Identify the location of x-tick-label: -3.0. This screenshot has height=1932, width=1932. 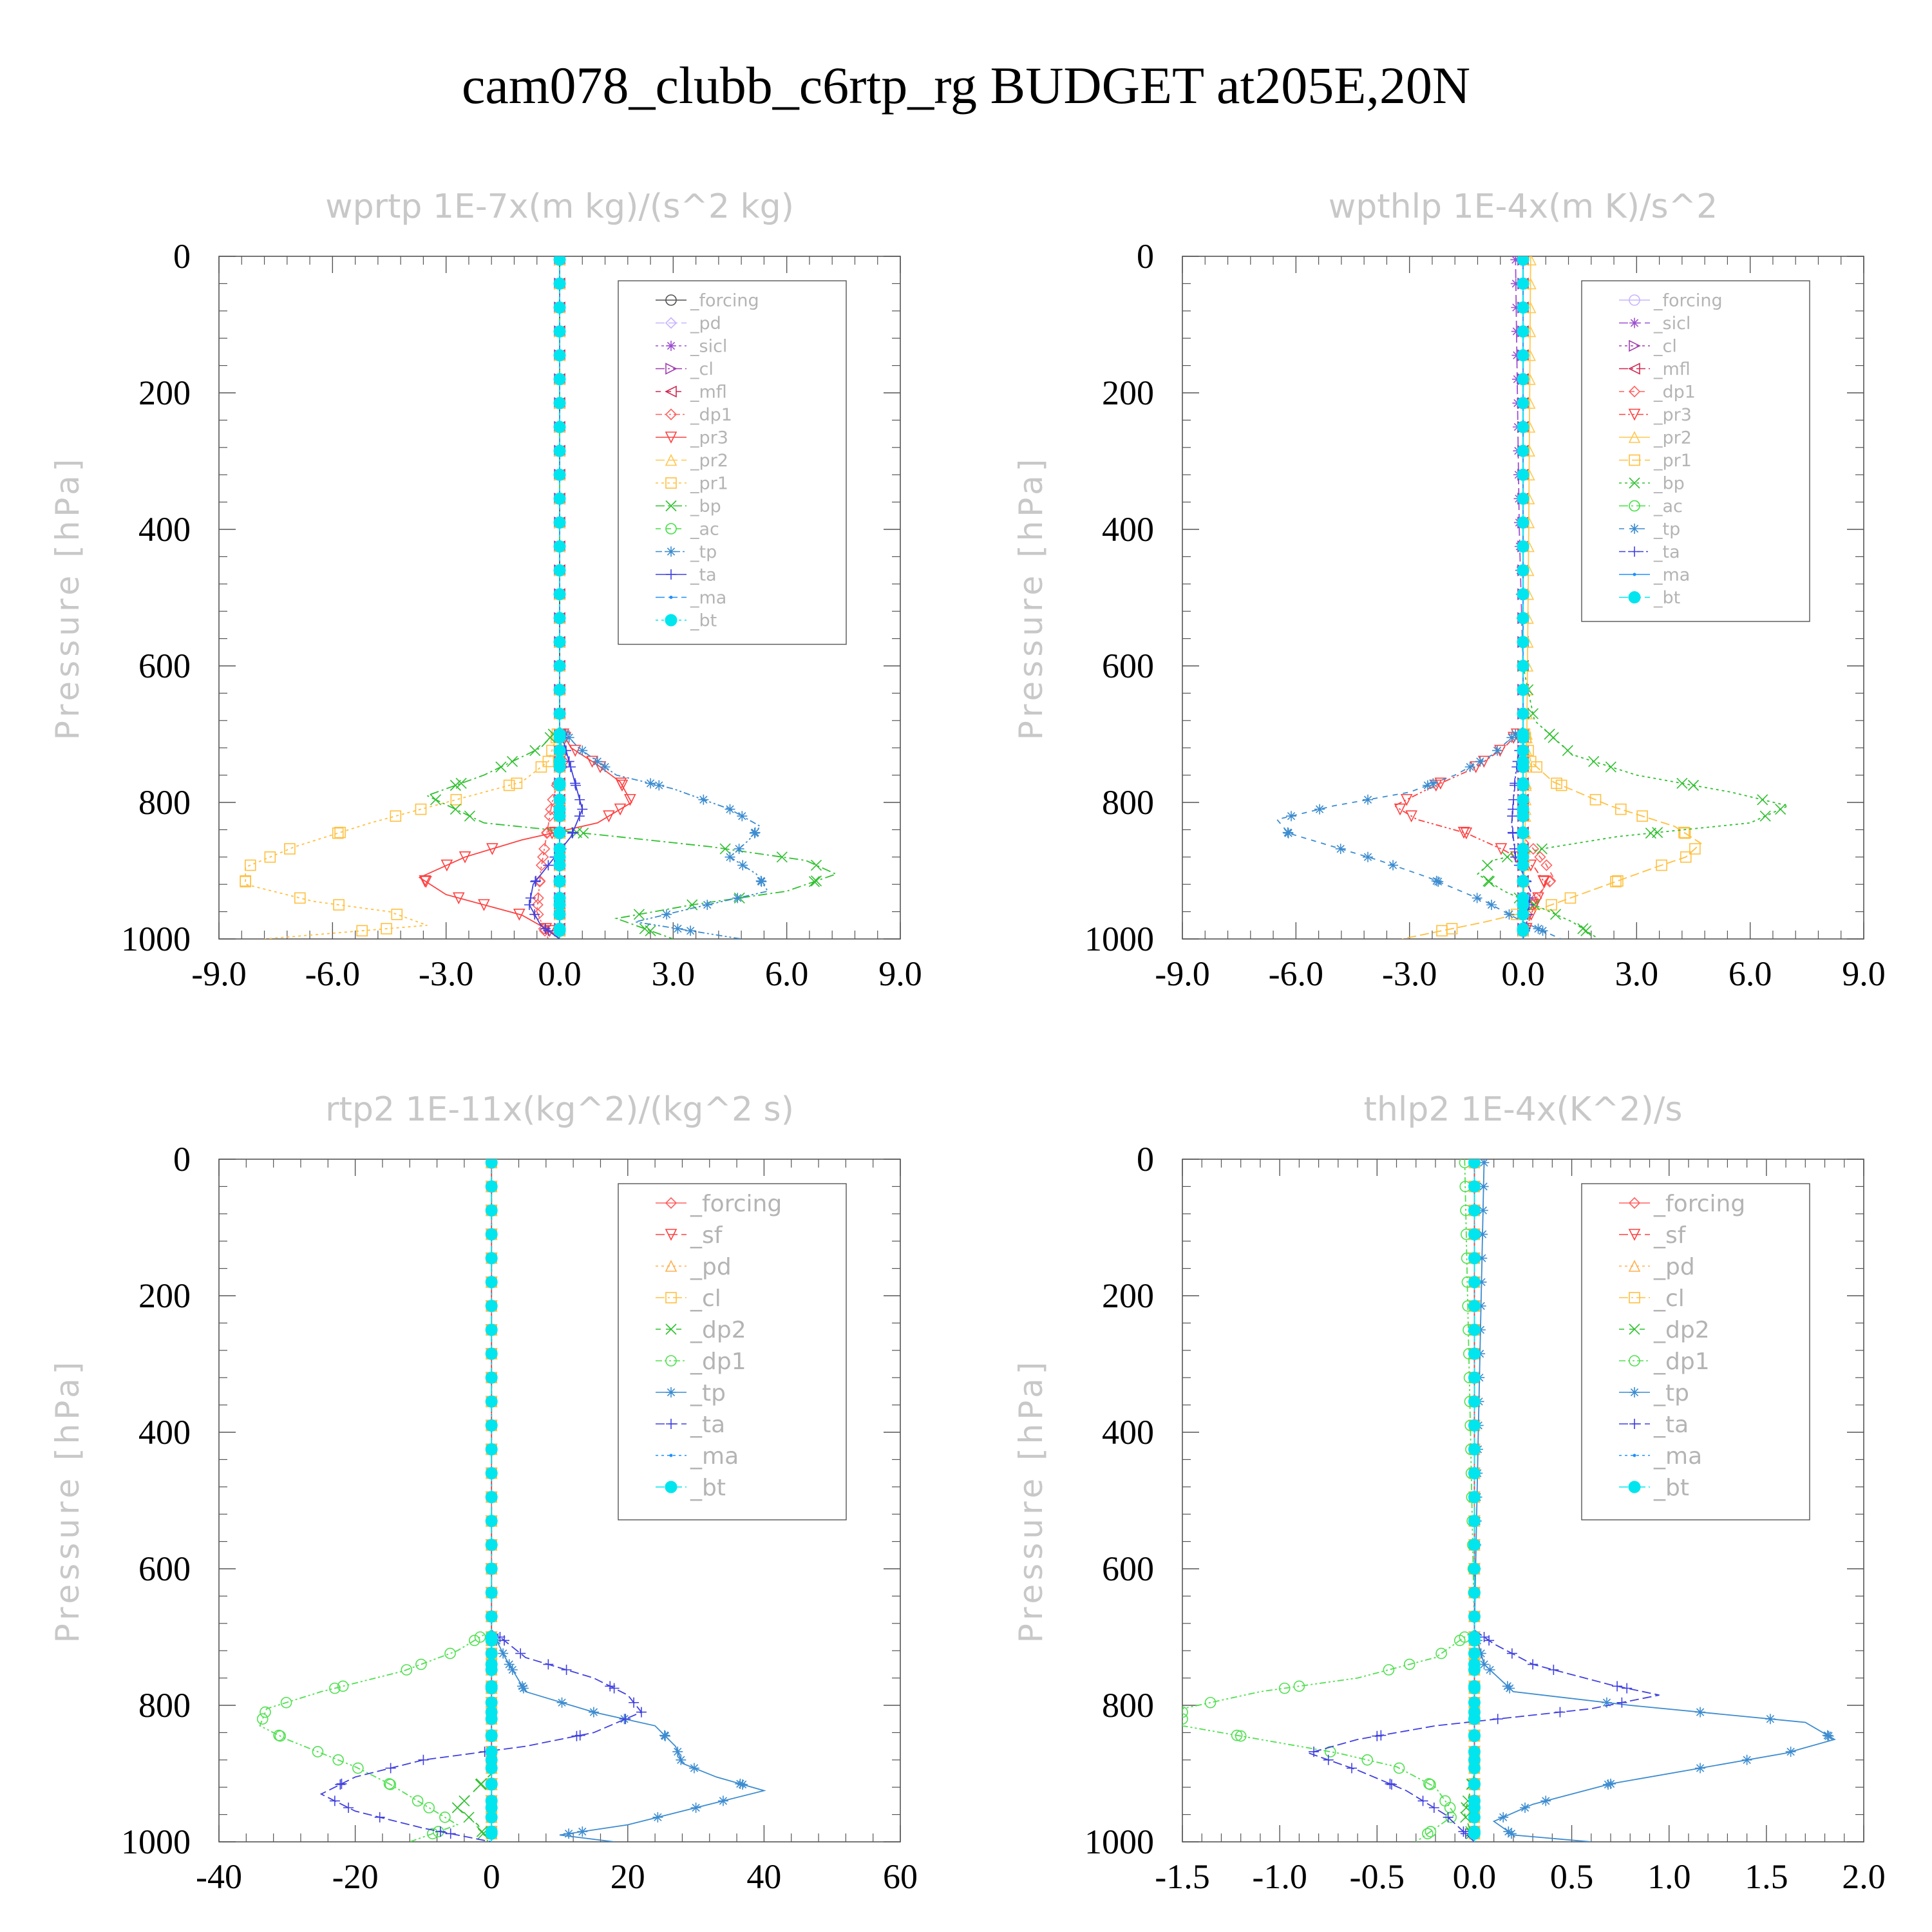
(1409, 974).